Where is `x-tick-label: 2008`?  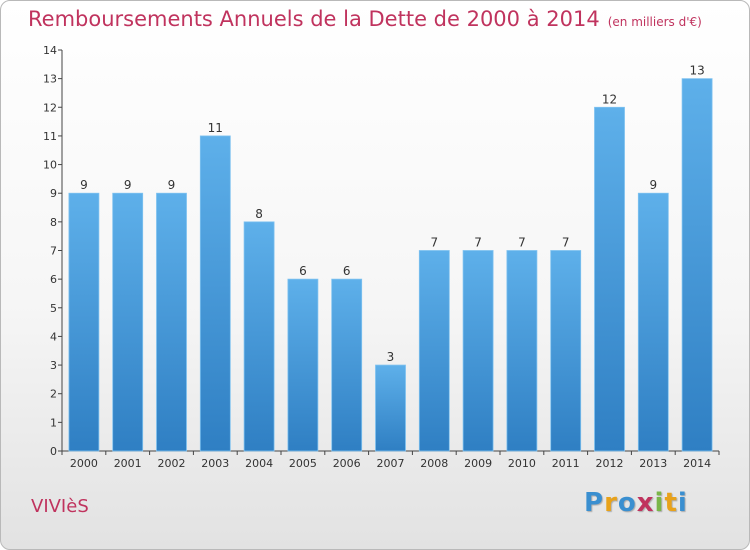
x-tick-label: 2008 is located at coordinates (434, 463).